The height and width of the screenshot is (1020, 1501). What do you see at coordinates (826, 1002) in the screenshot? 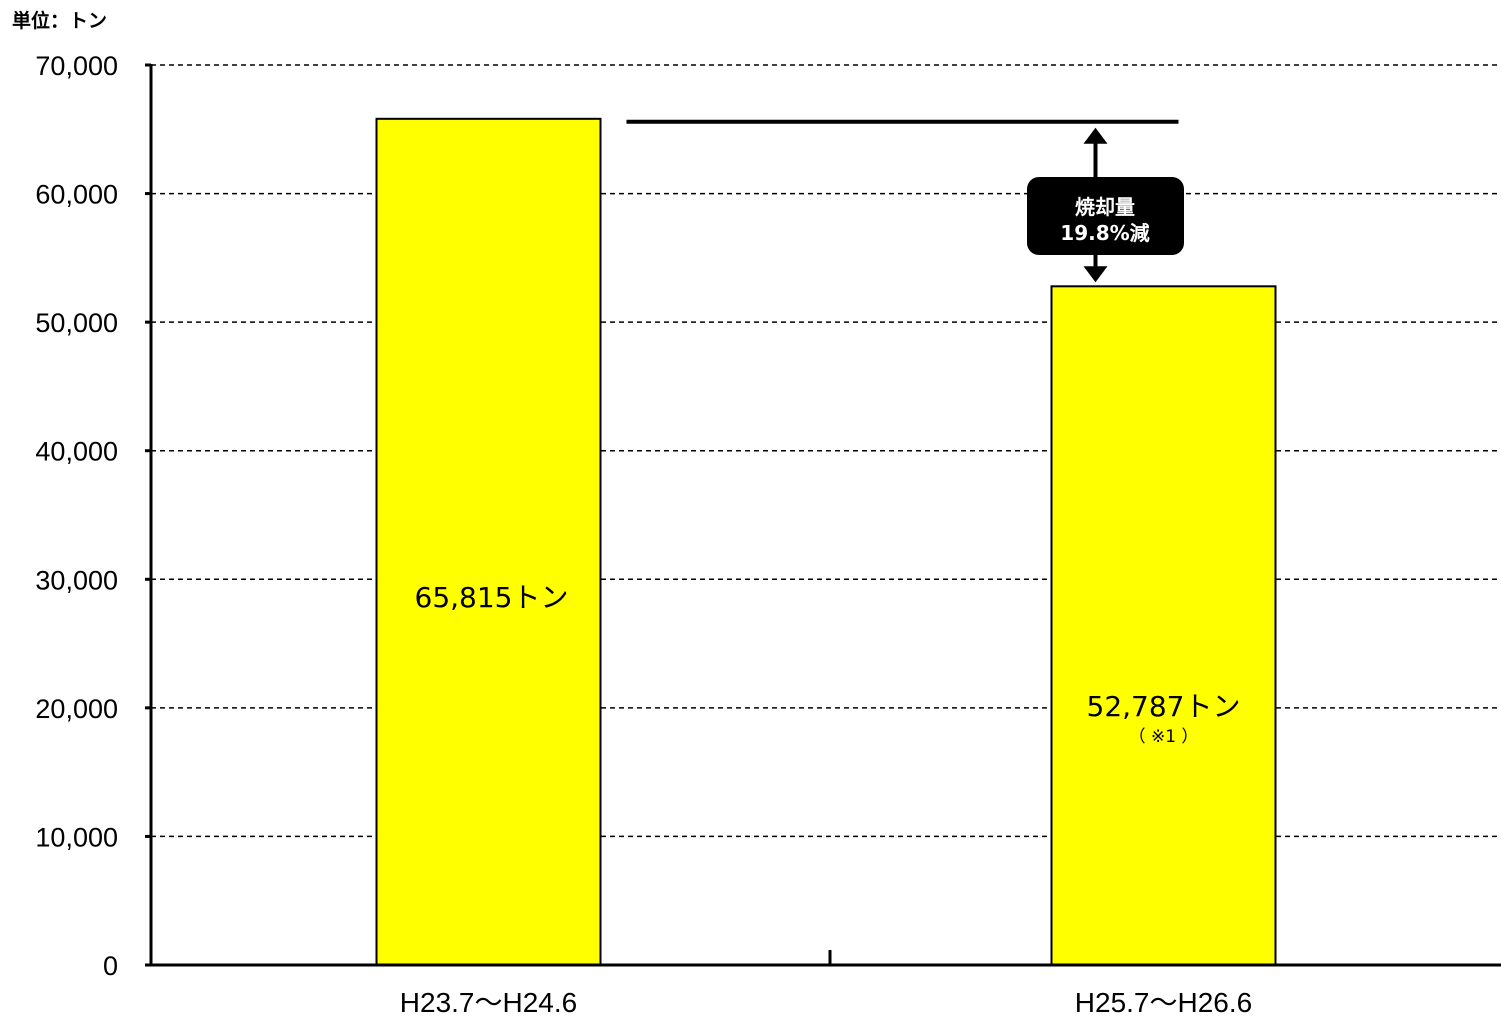
I see `x-axis-labels: H23.7〜H24.6 H25.7〜H26.6` at bounding box center [826, 1002].